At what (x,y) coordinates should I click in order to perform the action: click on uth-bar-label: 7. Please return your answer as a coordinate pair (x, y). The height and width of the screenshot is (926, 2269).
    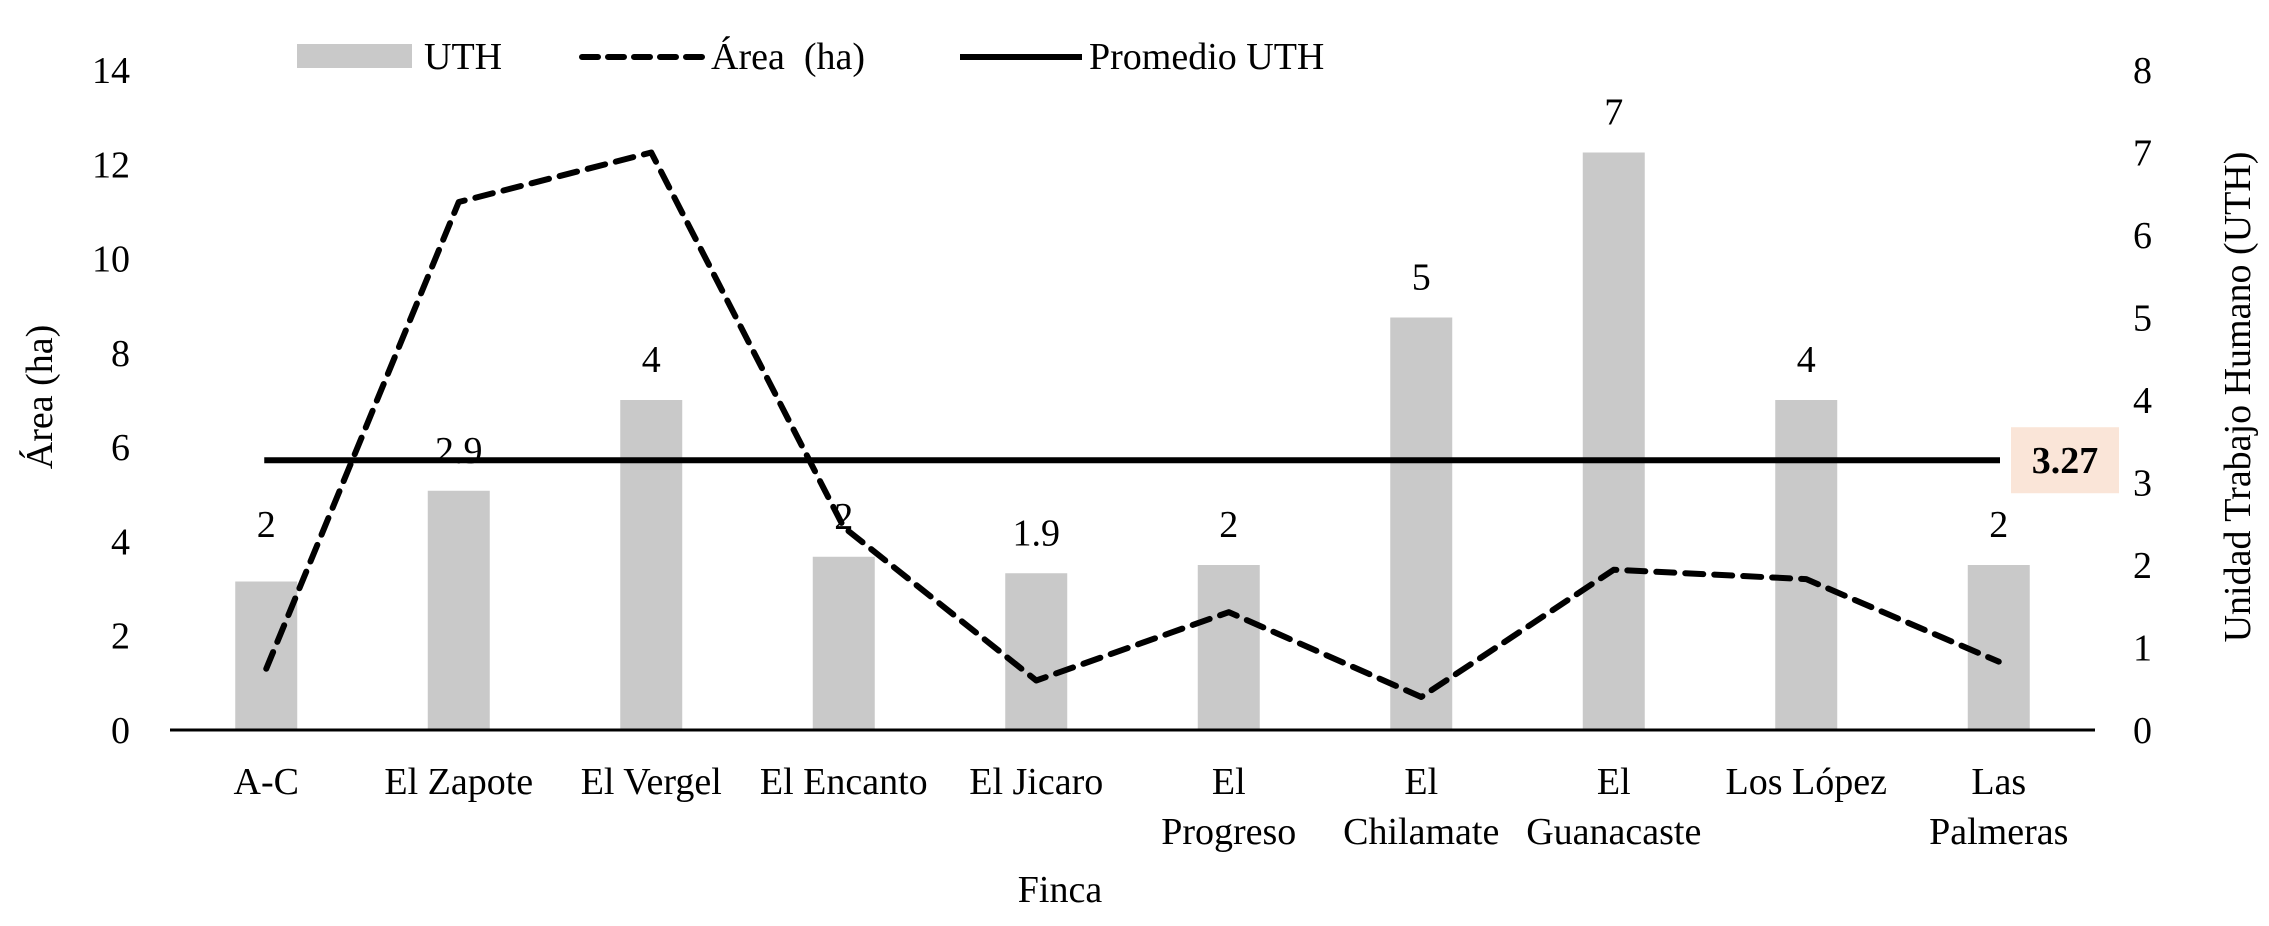
    Looking at the image, I should click on (1613, 113).